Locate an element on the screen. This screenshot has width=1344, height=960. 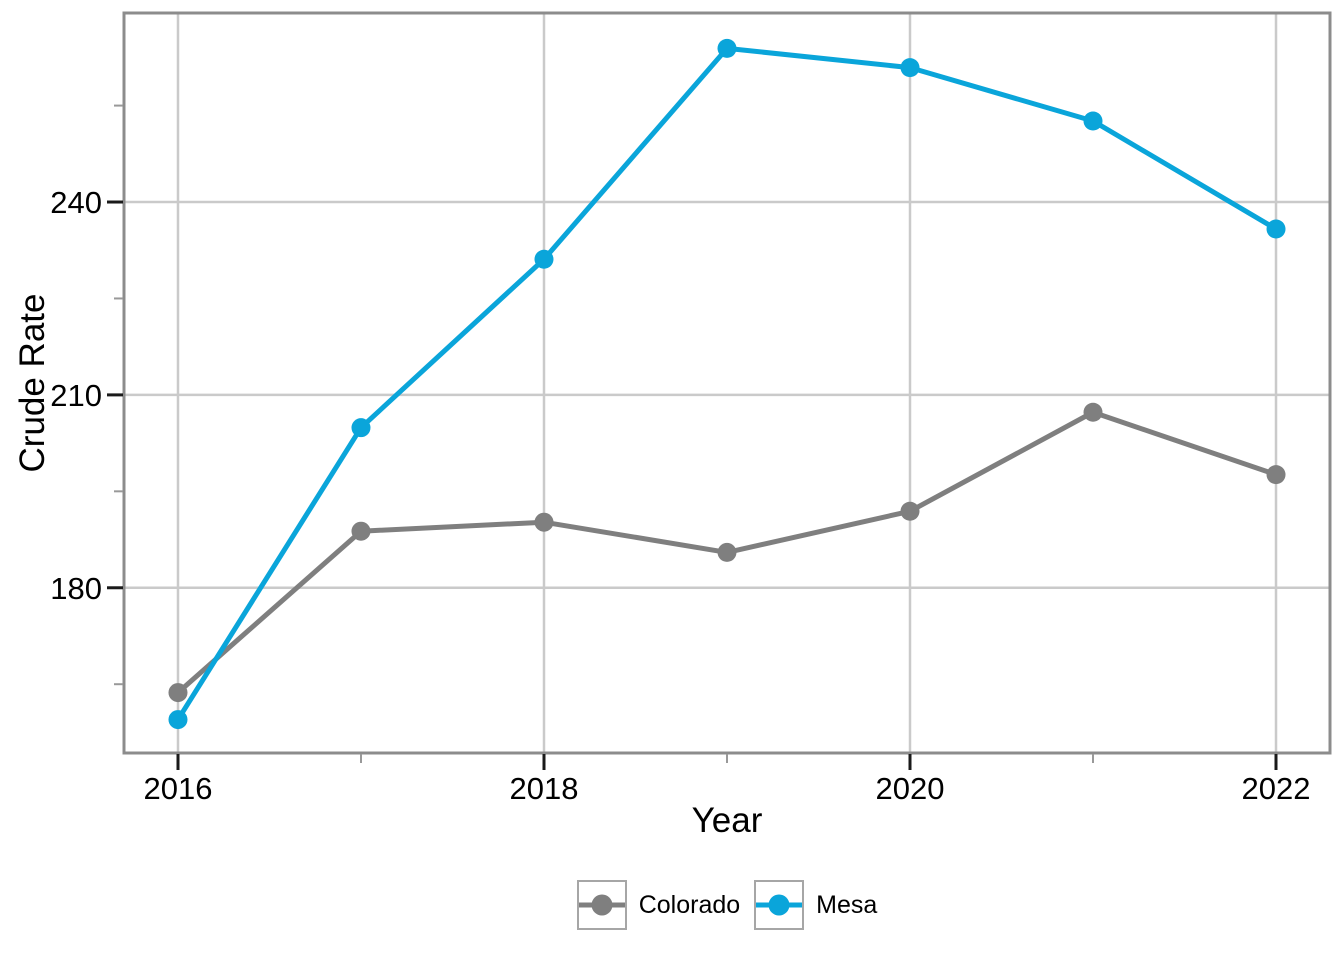
legend-key-mesa-icon is located at coordinates (779, 905).